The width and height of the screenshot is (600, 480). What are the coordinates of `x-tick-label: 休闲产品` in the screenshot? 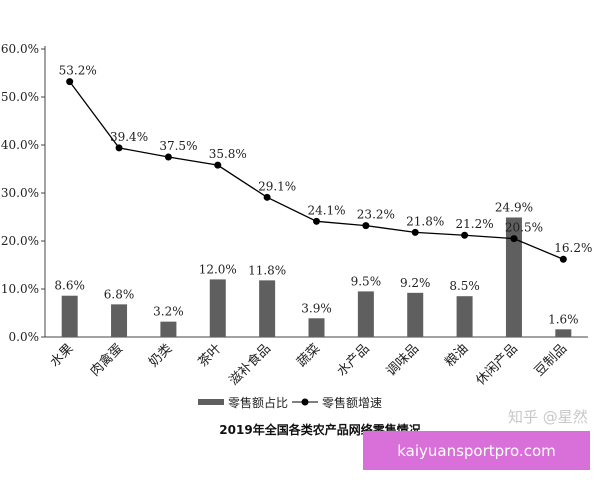 It's located at (496, 364).